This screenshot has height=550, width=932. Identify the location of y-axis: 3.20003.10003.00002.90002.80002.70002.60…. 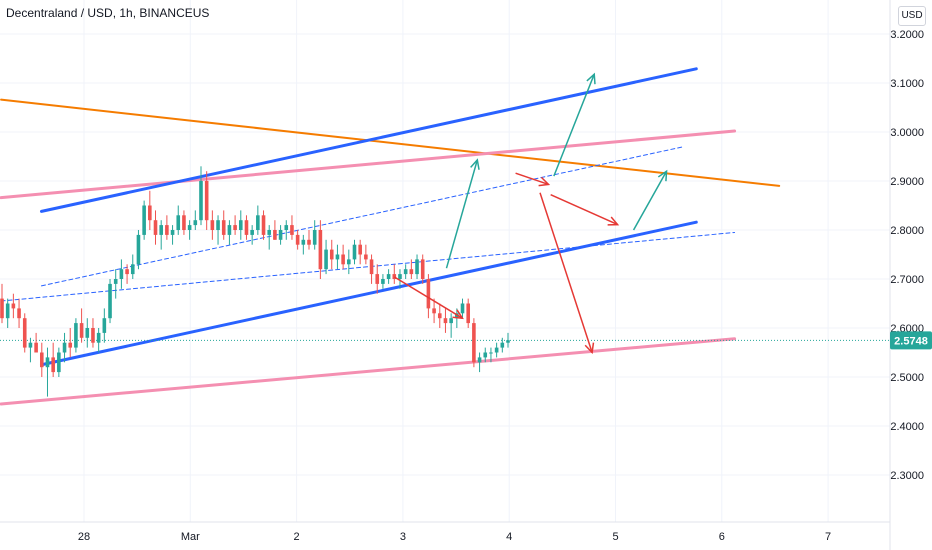
(907, 255).